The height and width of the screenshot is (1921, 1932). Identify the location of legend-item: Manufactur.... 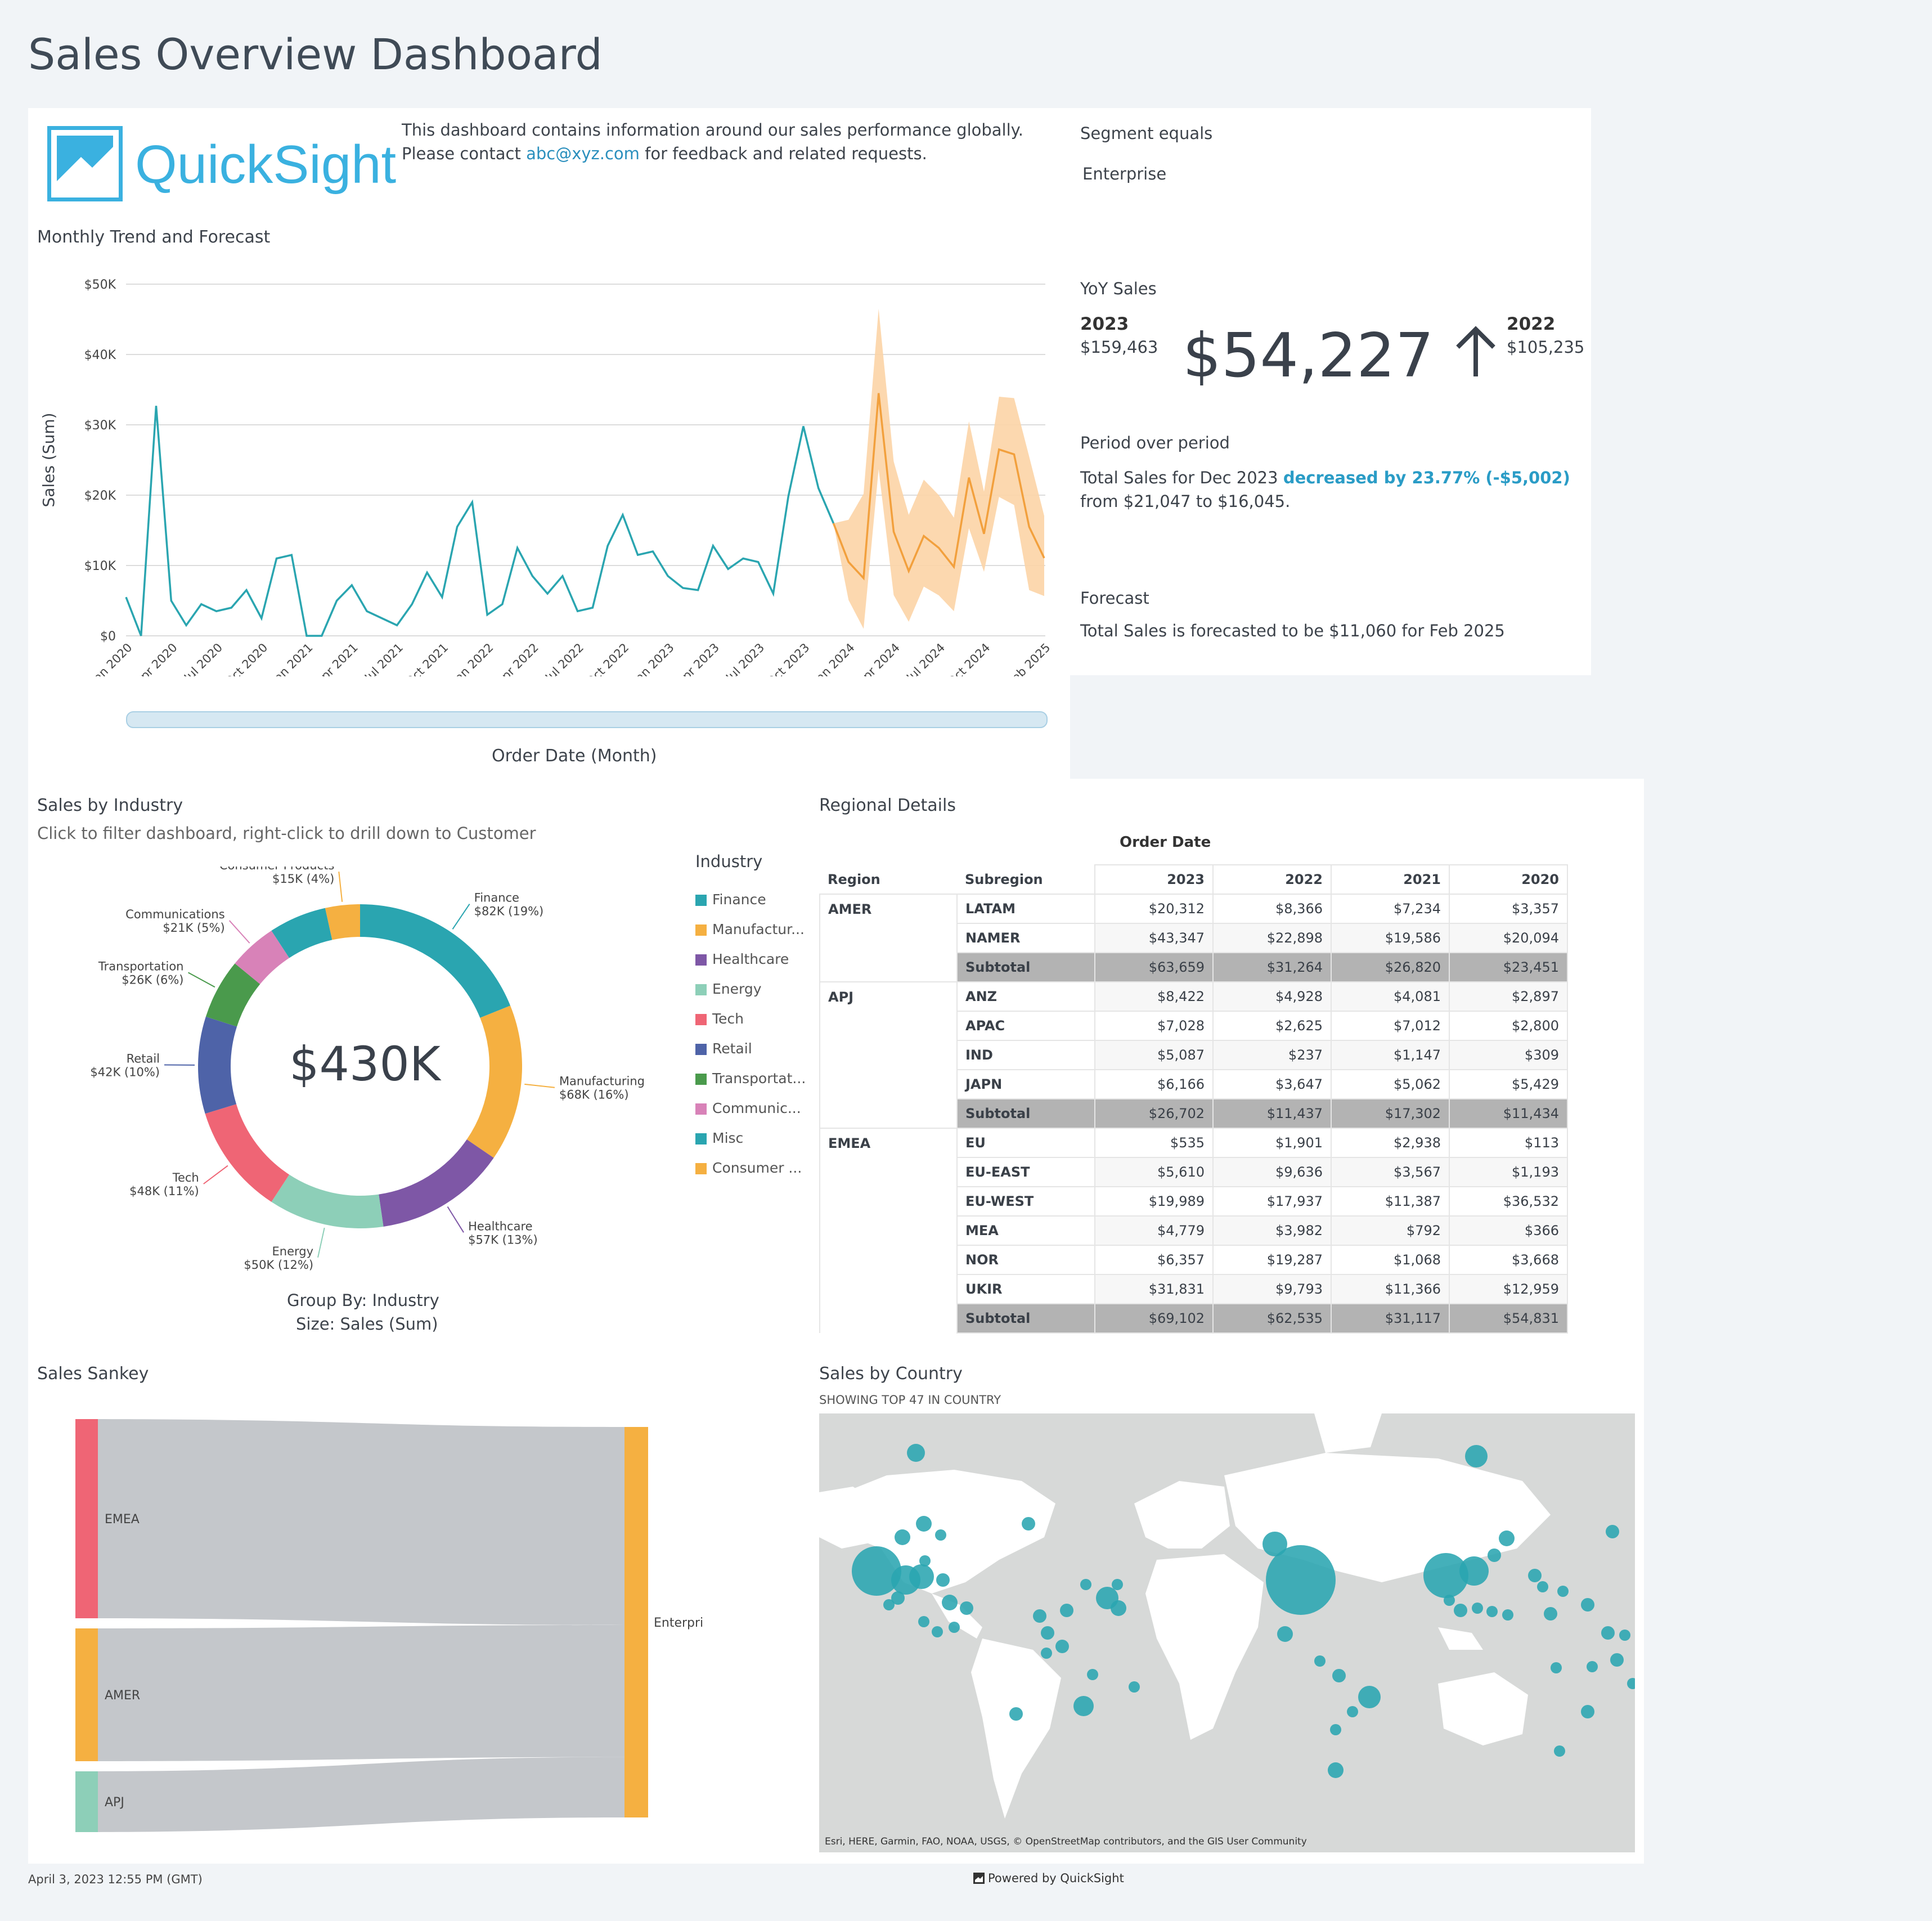
(750, 929).